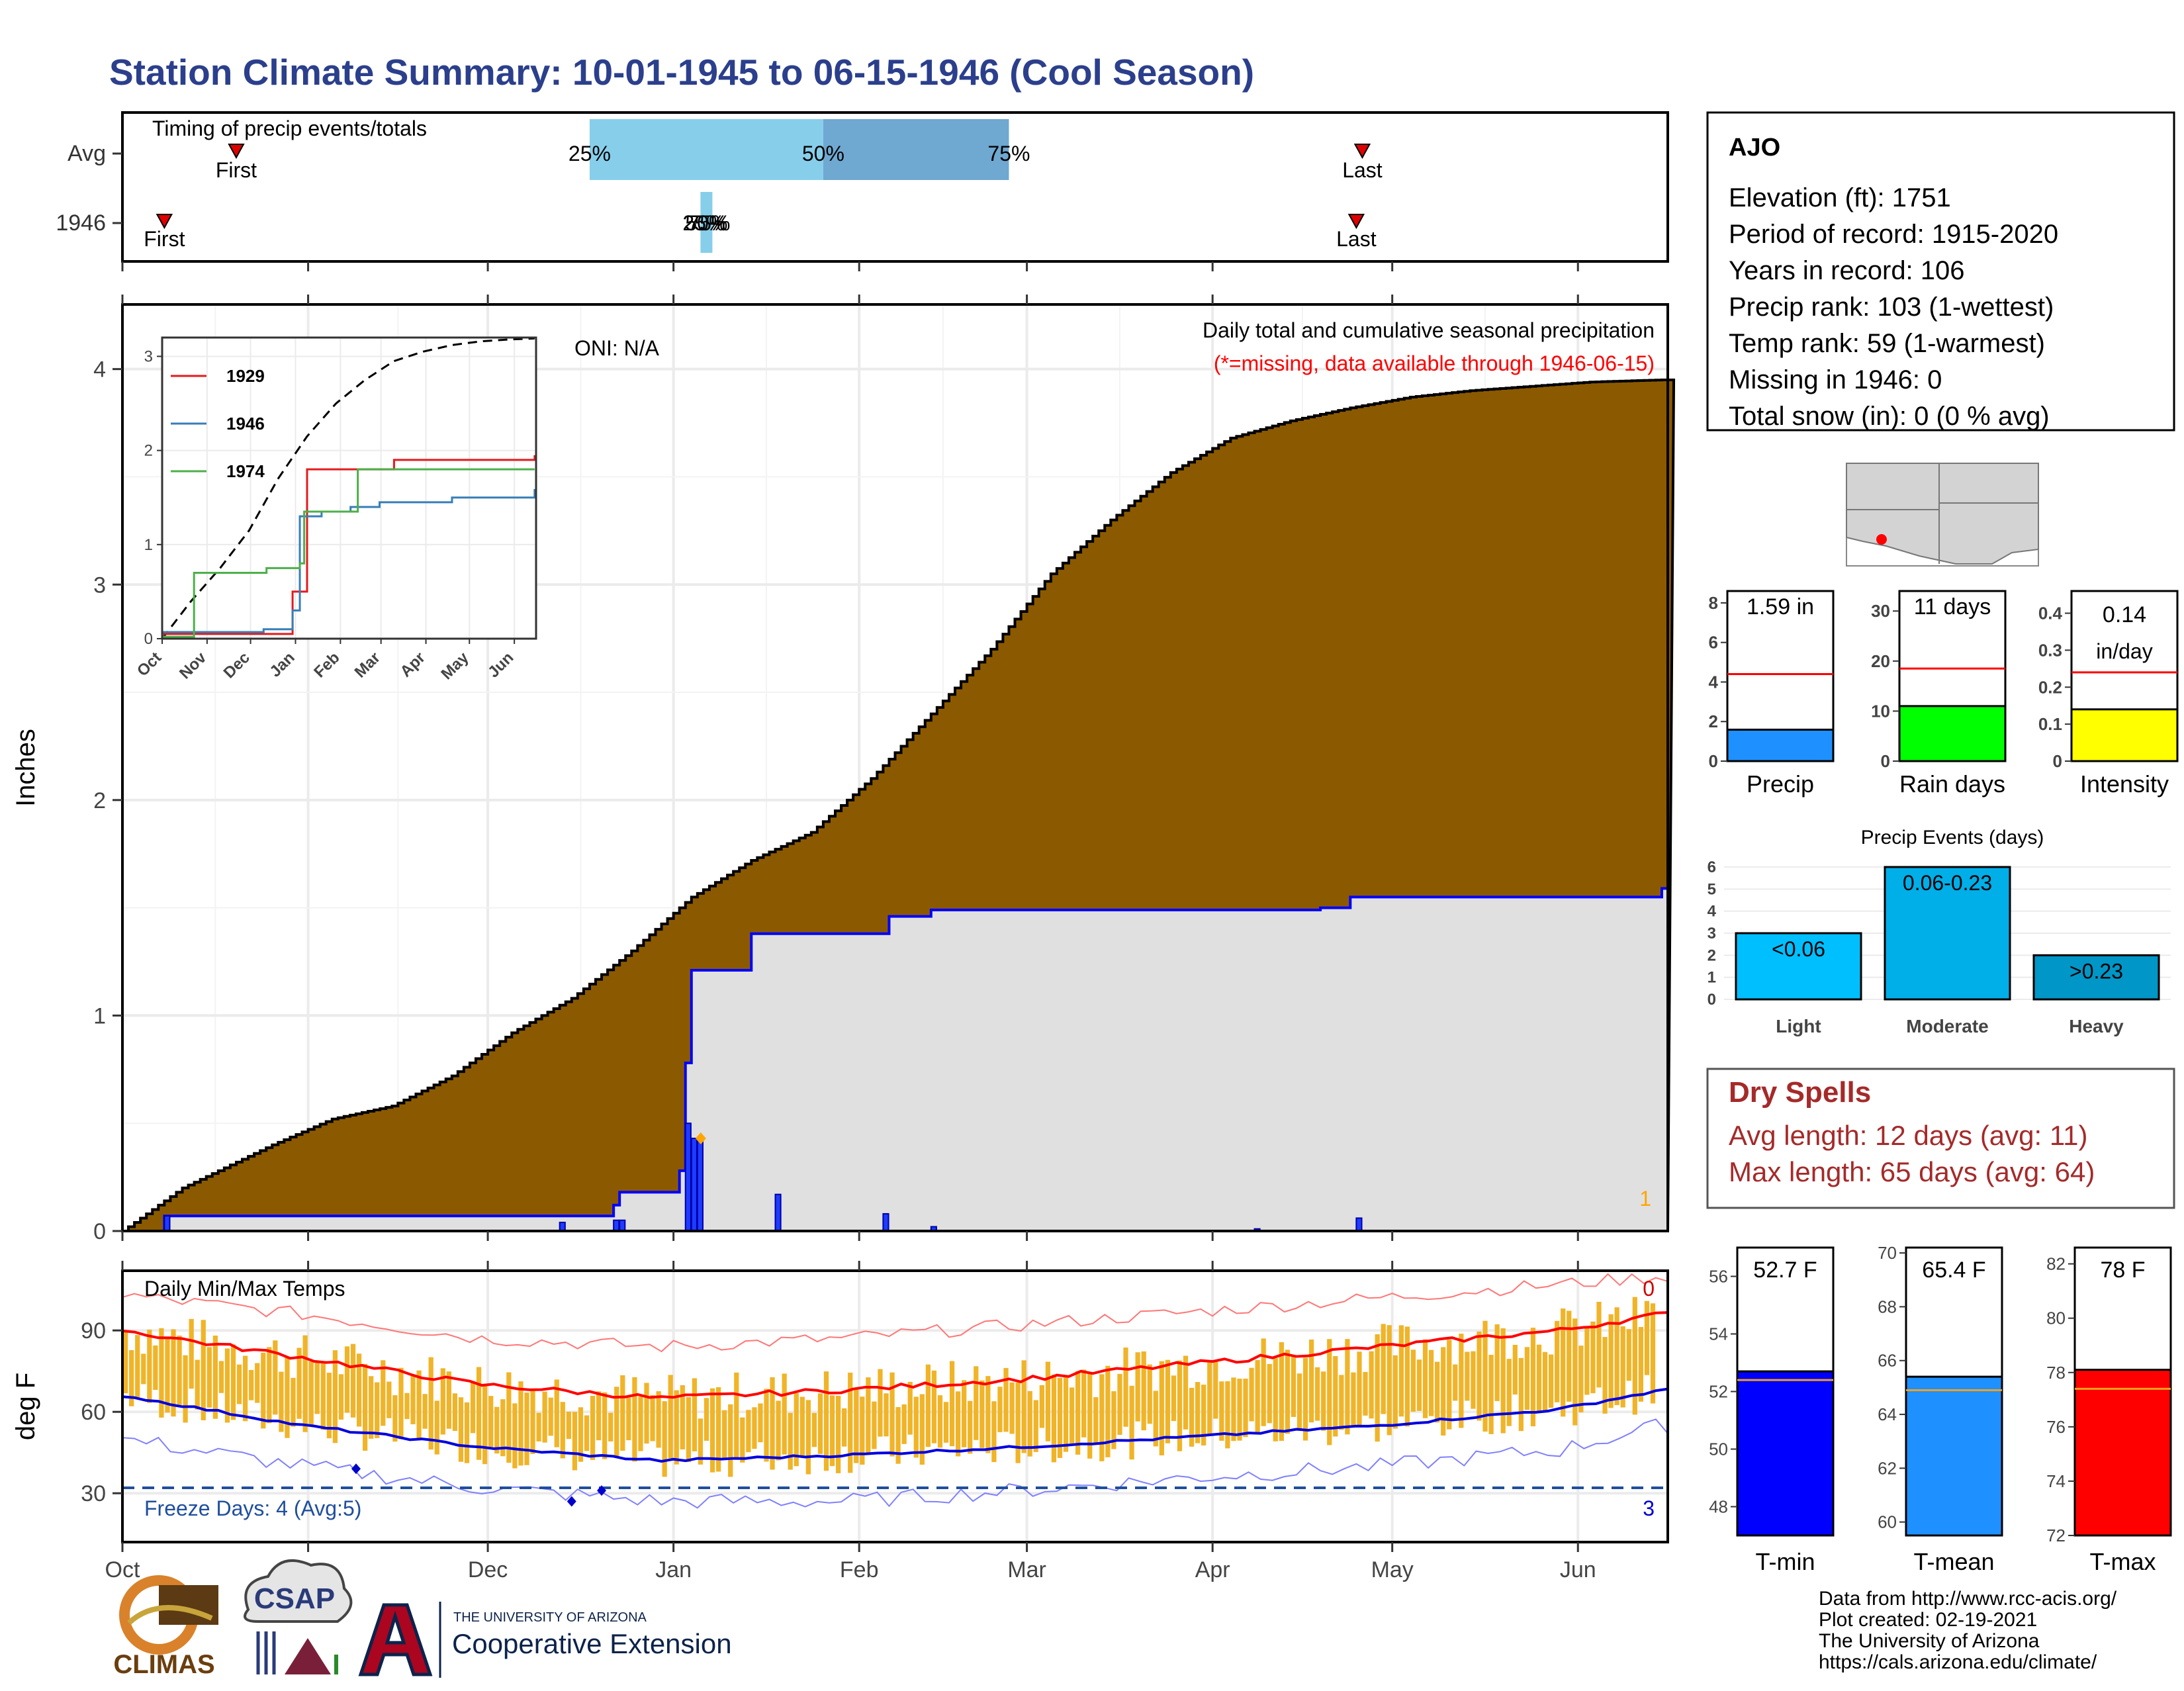  I want to click on events-tick-label: 3, so click(1712, 933).